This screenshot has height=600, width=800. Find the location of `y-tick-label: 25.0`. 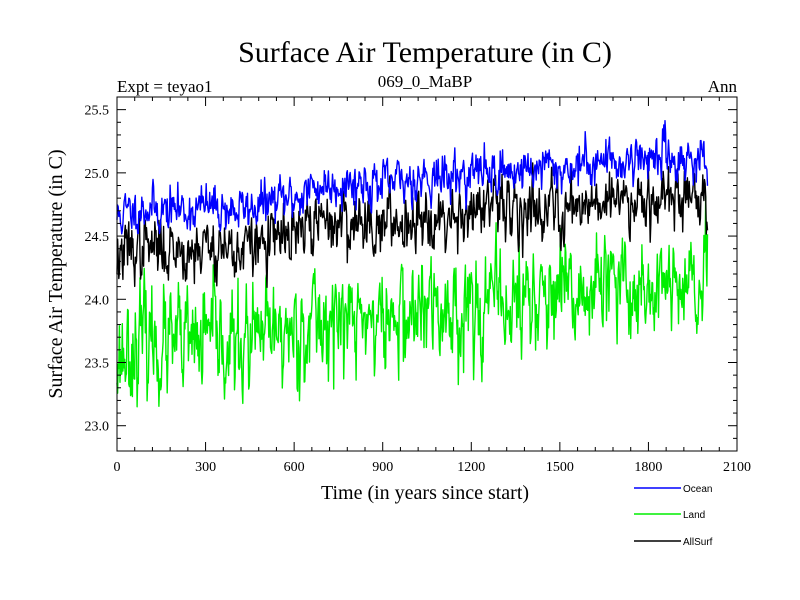

y-tick-label: 25.0 is located at coordinates (97, 174).